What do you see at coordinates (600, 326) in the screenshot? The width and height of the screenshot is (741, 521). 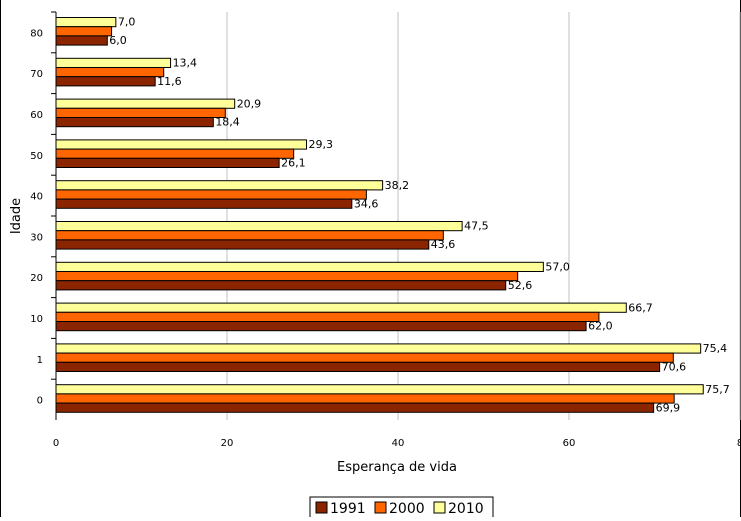 I see `data-label: 62,0` at bounding box center [600, 326].